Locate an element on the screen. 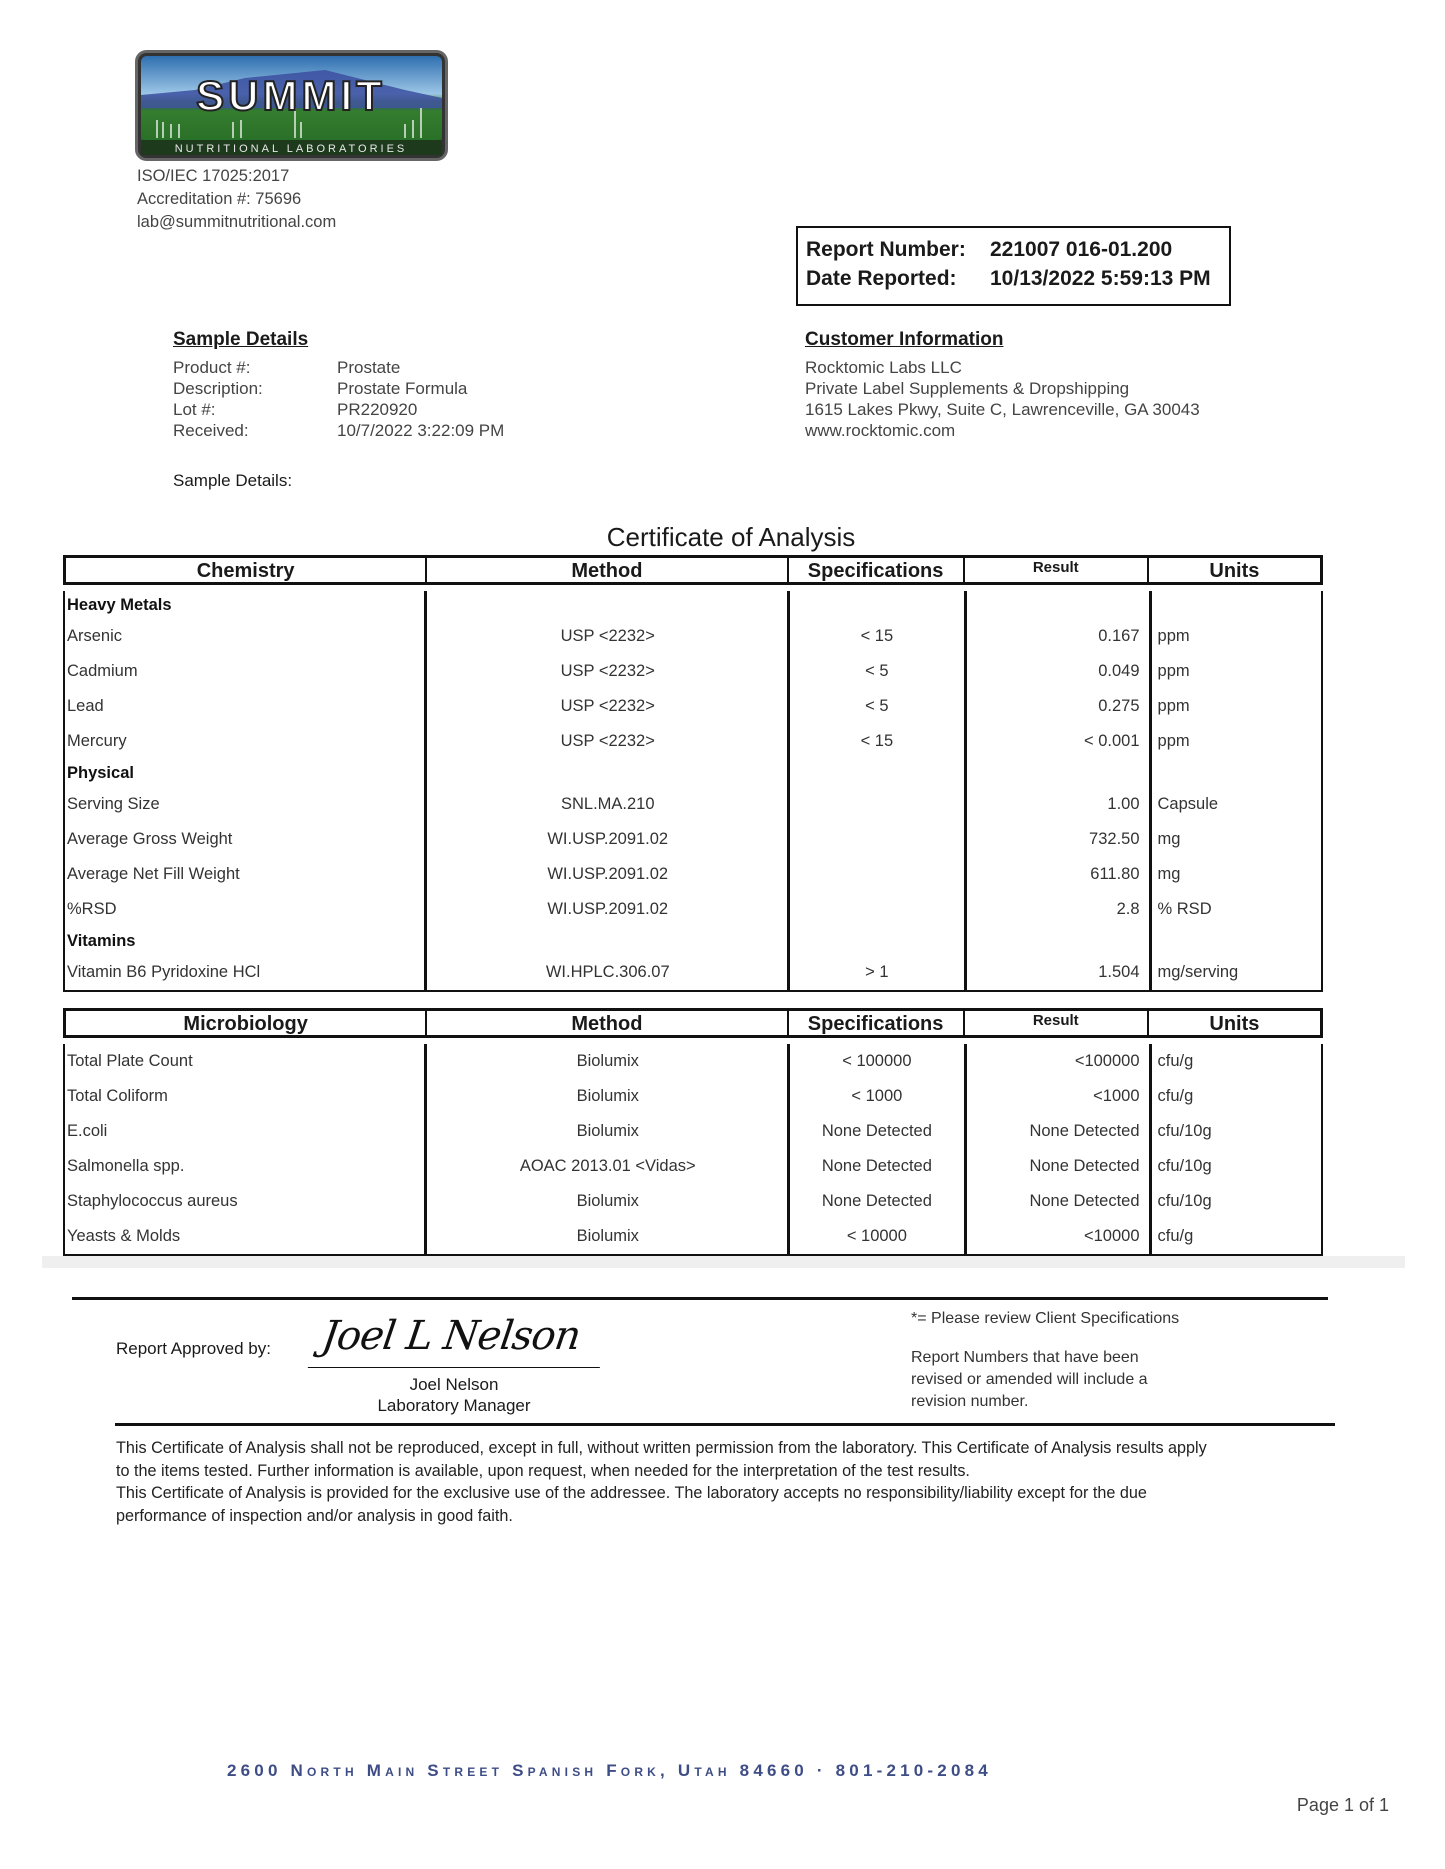 The image size is (1445, 1869). client-spec-note: *= Please review Client Specifications is located at coordinates (1045, 1318).